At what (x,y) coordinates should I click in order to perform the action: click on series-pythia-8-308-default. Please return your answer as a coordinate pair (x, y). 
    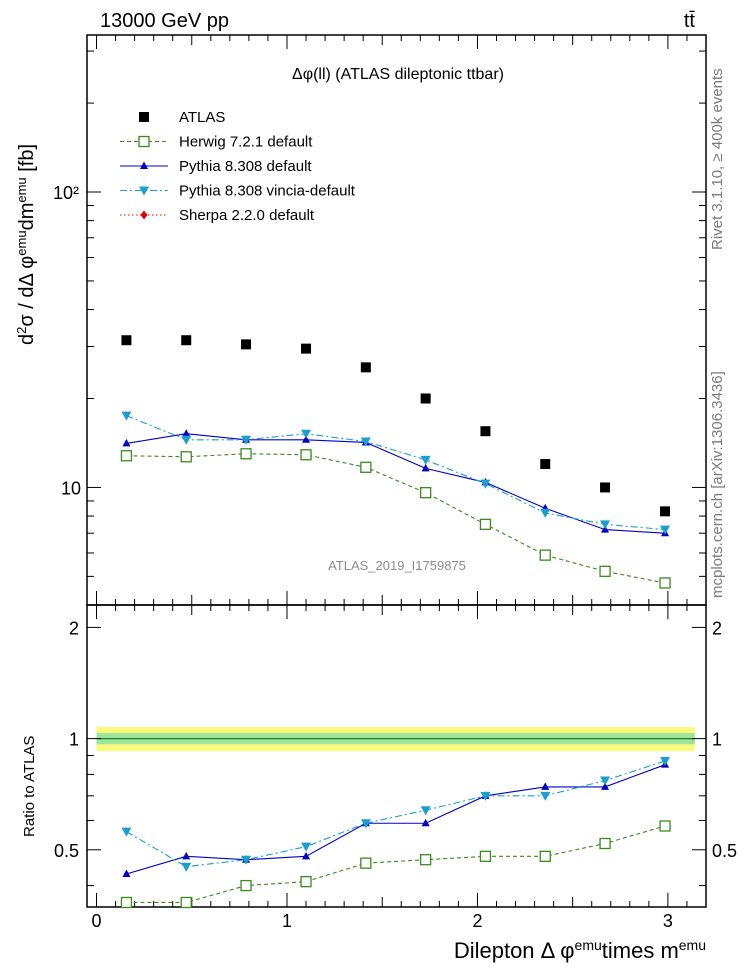
    Looking at the image, I should click on (396, 483).